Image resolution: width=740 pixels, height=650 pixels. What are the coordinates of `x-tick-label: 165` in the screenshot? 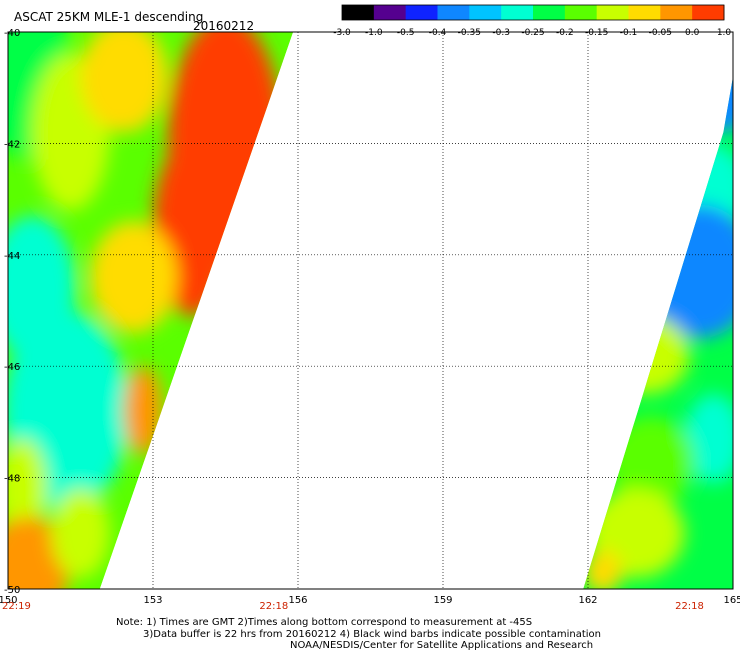 It's located at (731, 600).